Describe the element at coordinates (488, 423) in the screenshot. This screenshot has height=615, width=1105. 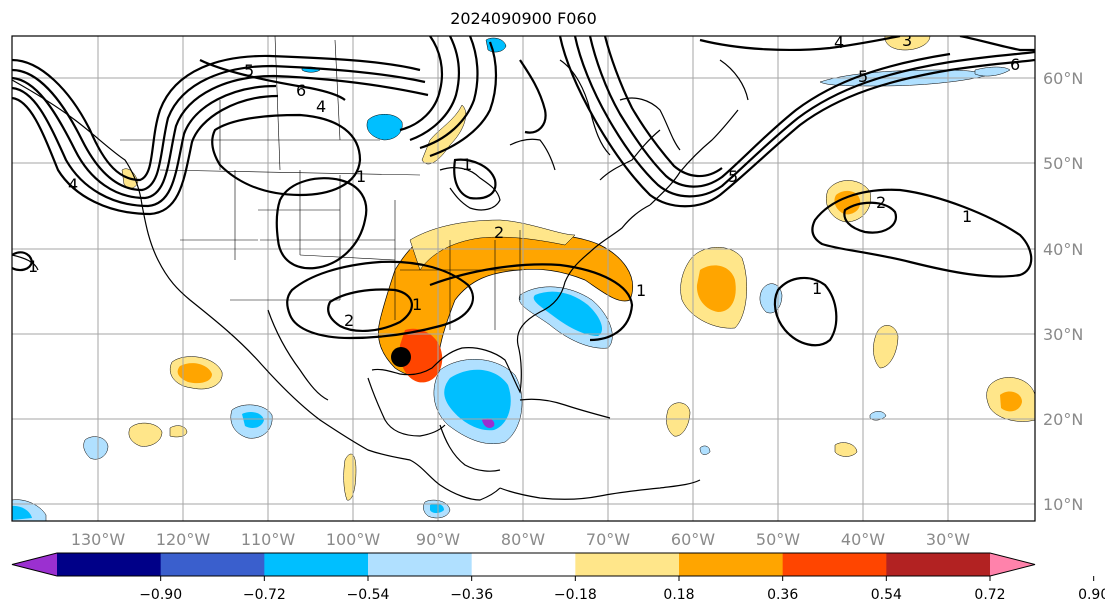
I see `negative-gulf-deep` at that location.